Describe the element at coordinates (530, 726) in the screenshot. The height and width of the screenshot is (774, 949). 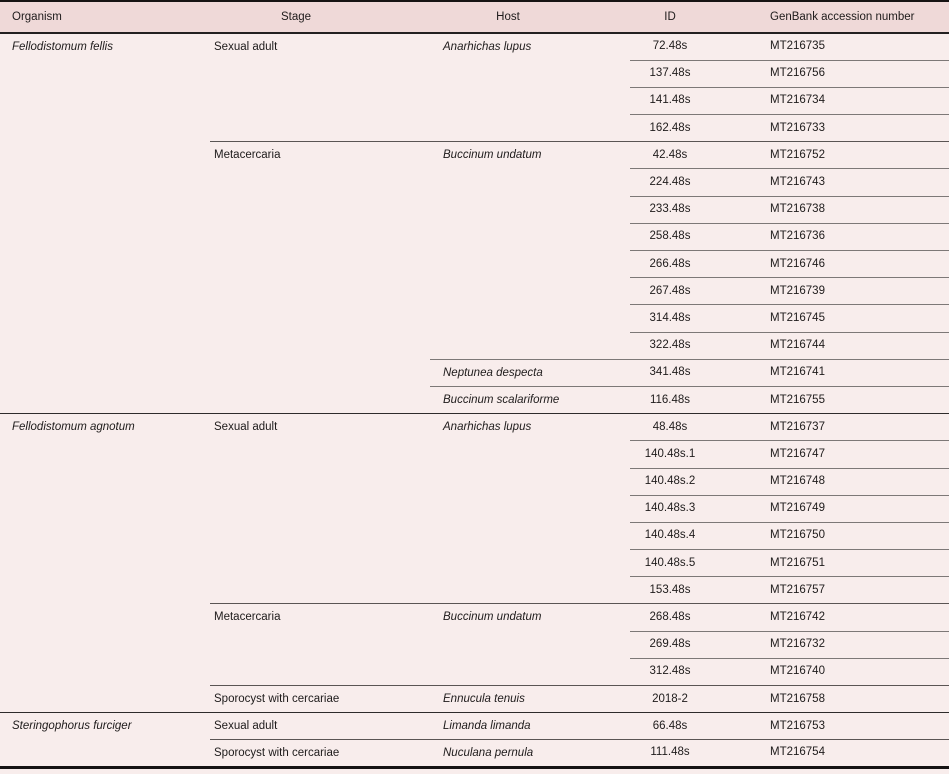
I see `host-cell: Limanda limanda` at that location.